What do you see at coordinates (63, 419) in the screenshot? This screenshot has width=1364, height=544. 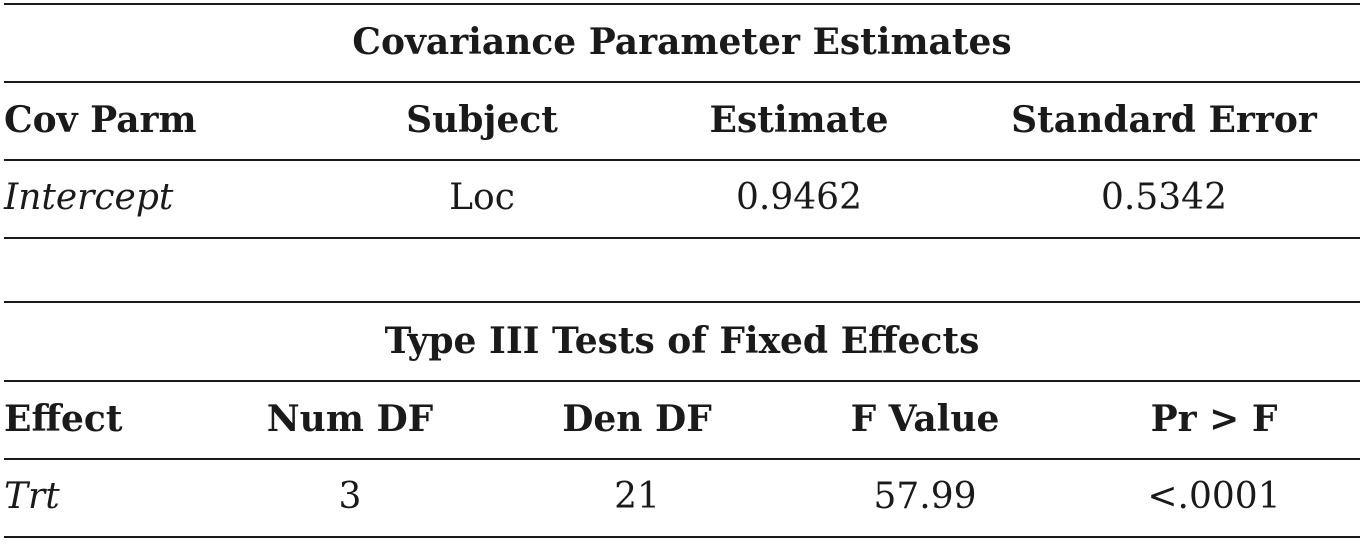 I see `column-header-effect: Effect` at bounding box center [63, 419].